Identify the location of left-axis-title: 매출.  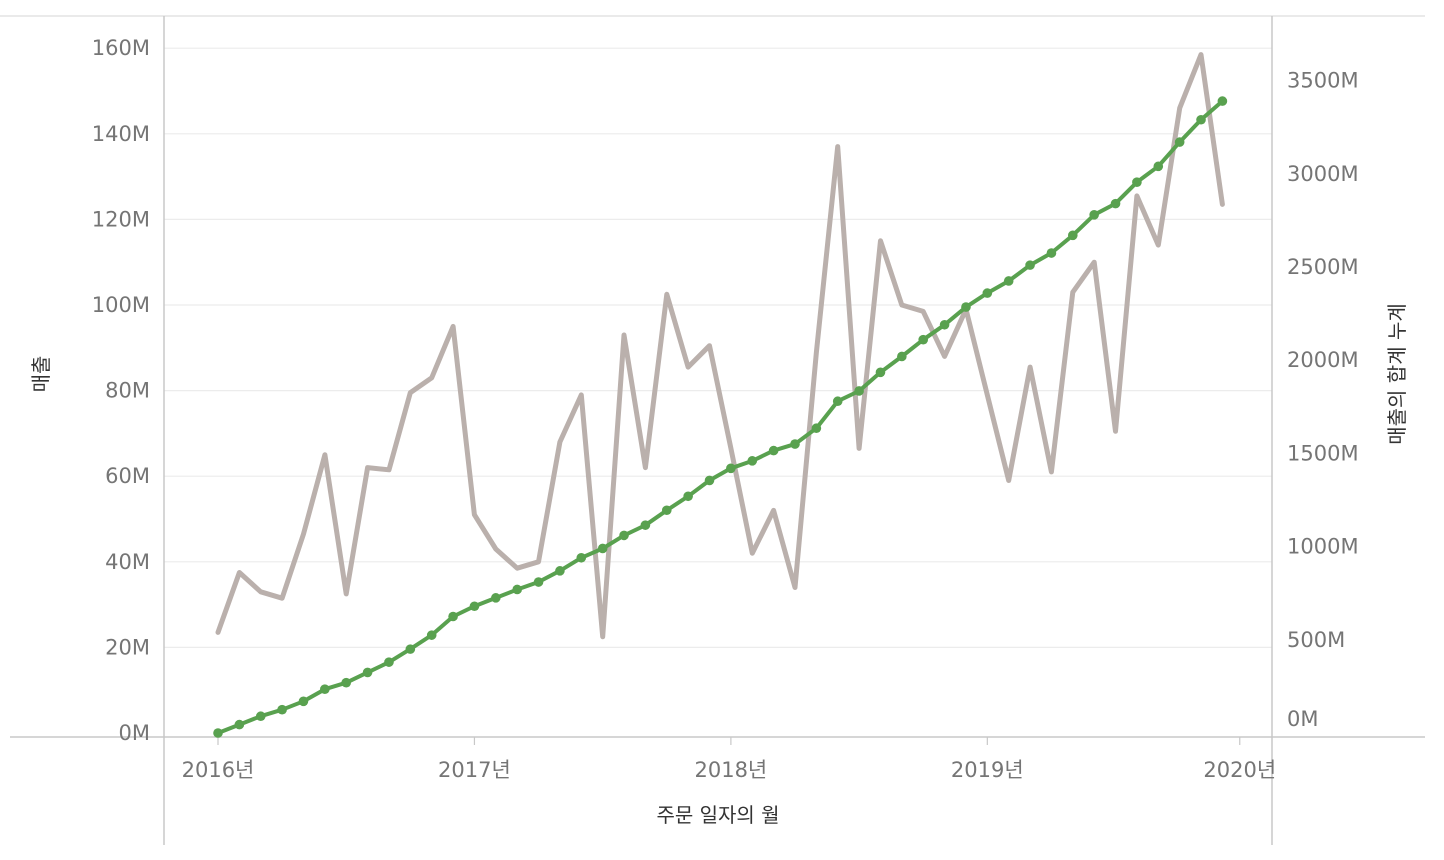
(41, 374).